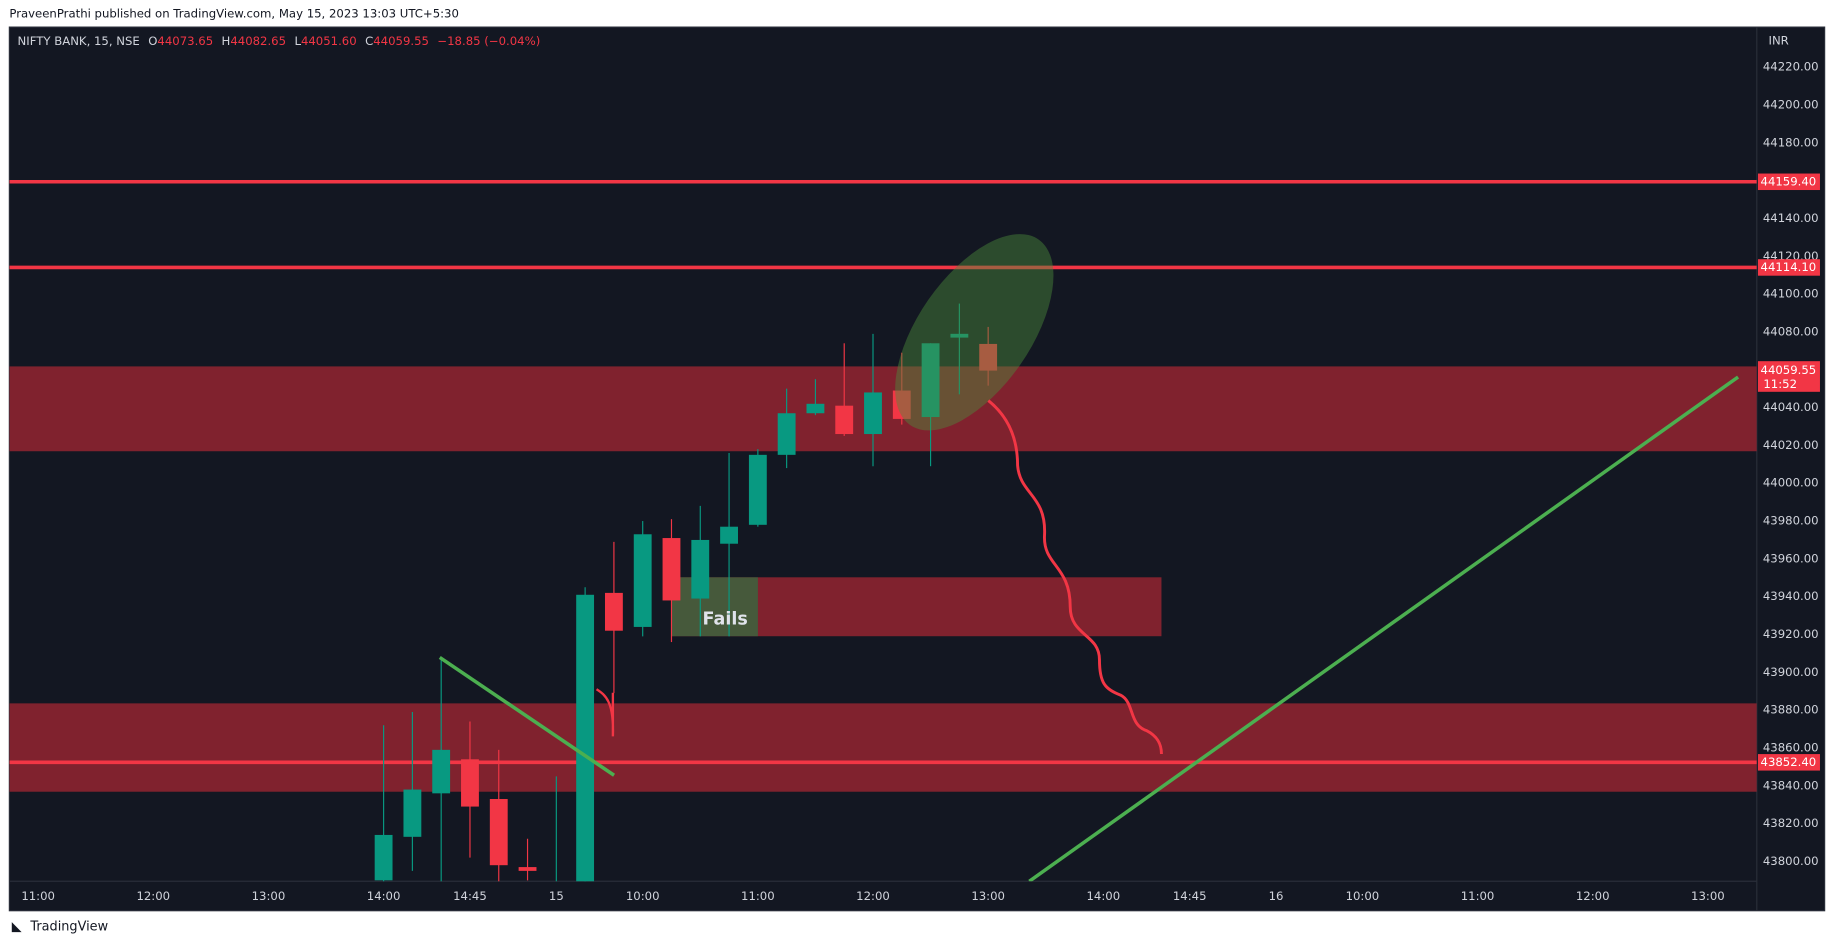  What do you see at coordinates (17, 927) in the screenshot?
I see `footer-logo: ◣` at bounding box center [17, 927].